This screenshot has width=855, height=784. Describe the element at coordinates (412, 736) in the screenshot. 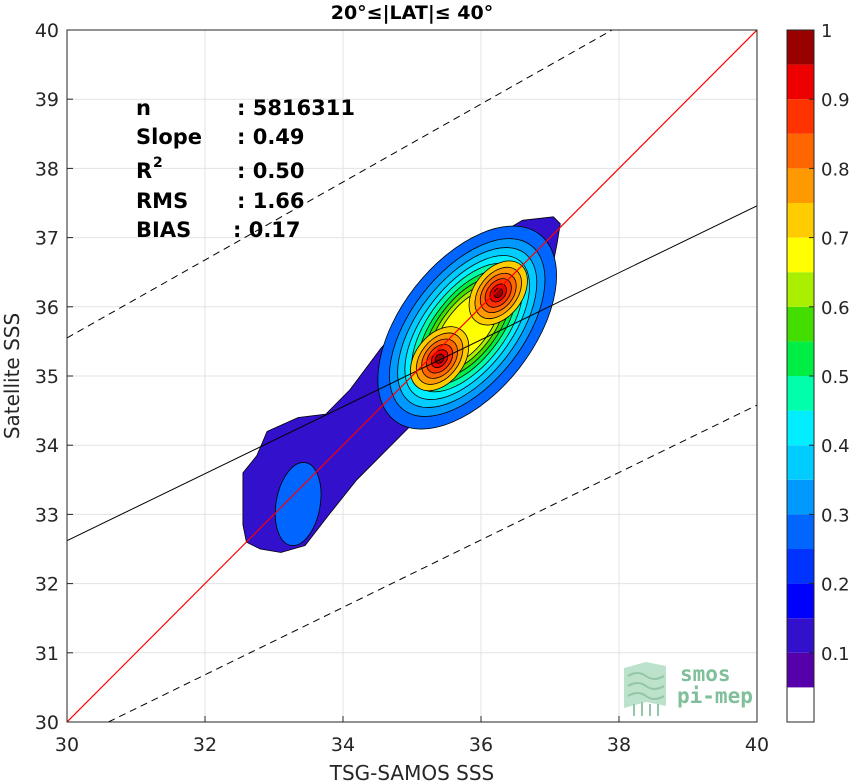

I see `x-axis: 30 32 34 36 38 40` at that location.